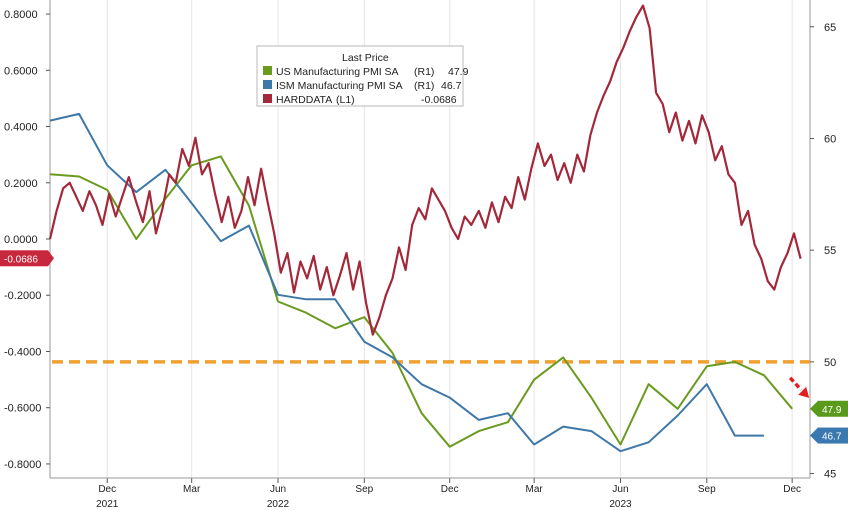  I want to click on left-tick-label: 0.0000, so click(21, 240).